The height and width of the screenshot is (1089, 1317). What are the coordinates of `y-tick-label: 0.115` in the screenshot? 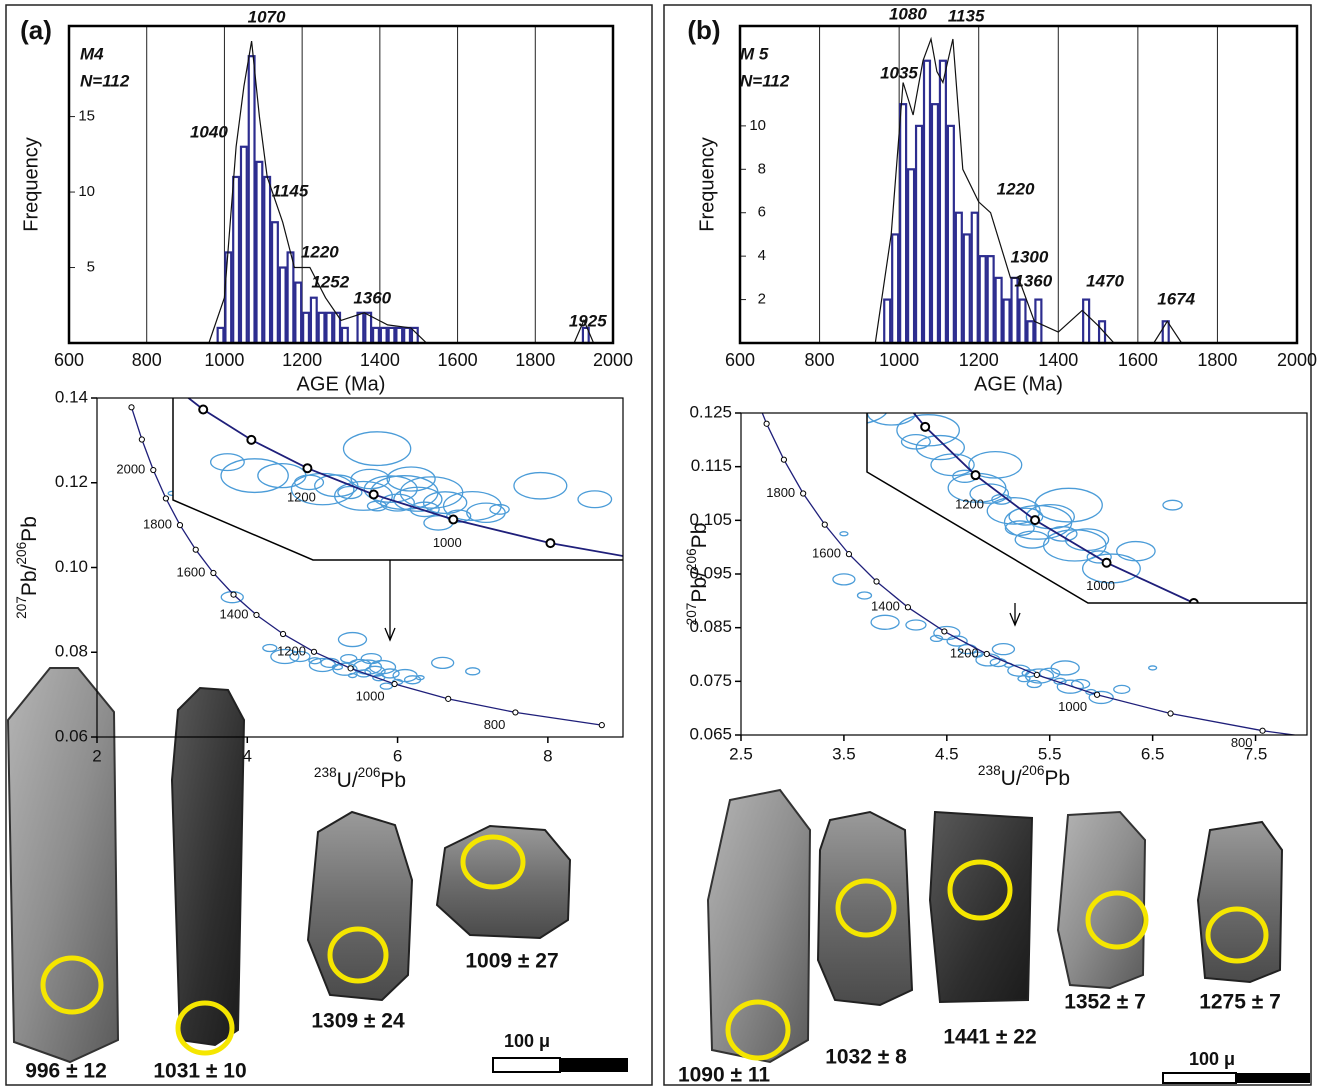 It's located at (711, 465).